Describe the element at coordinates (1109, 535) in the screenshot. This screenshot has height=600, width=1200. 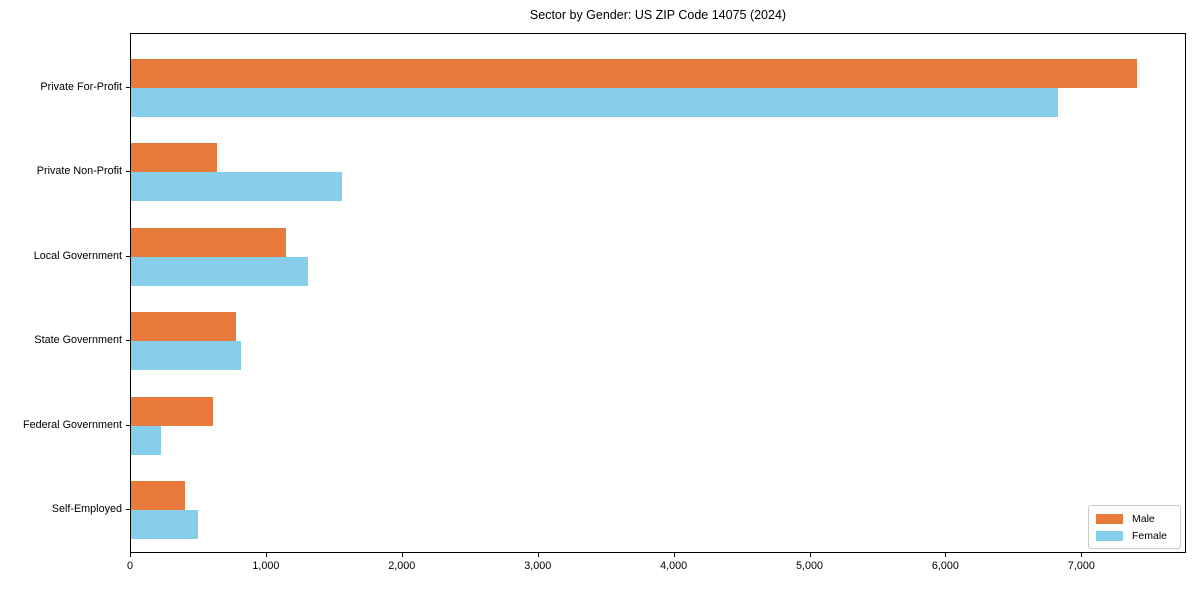
I see `legend-swatch-female` at that location.